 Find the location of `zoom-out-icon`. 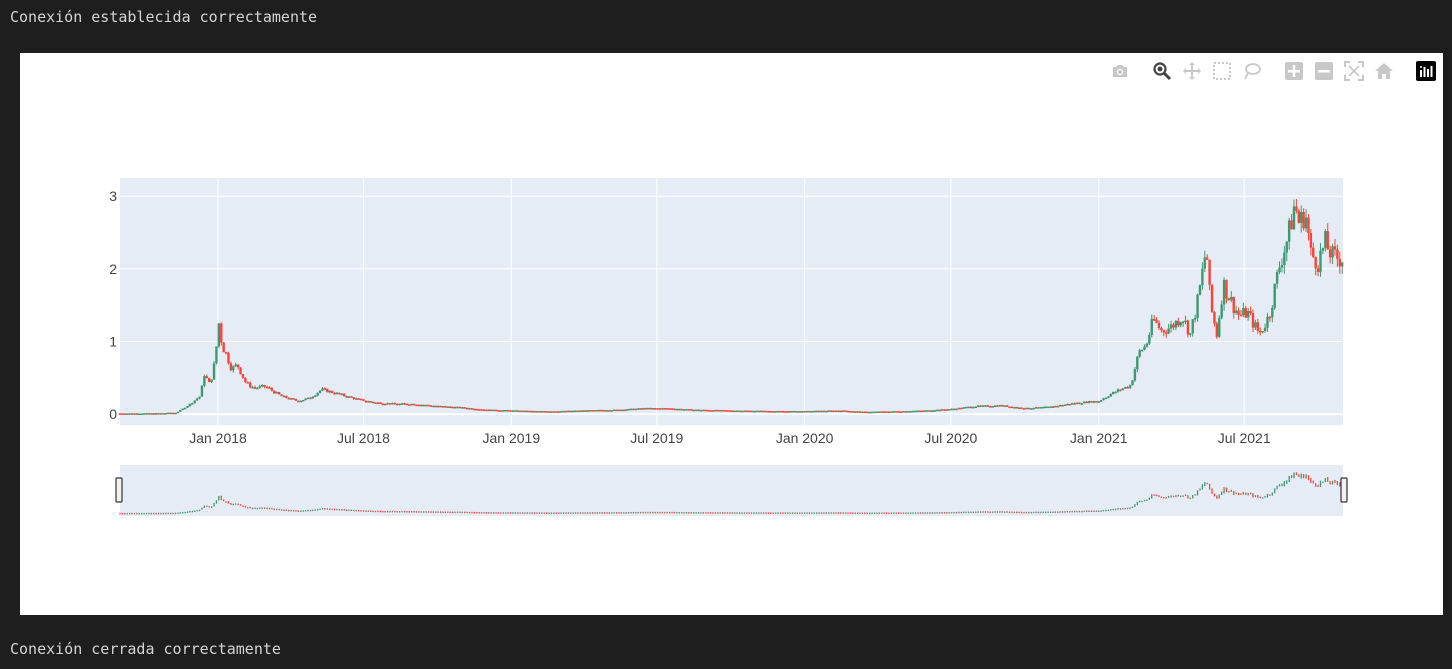

zoom-out-icon is located at coordinates (1324, 71).